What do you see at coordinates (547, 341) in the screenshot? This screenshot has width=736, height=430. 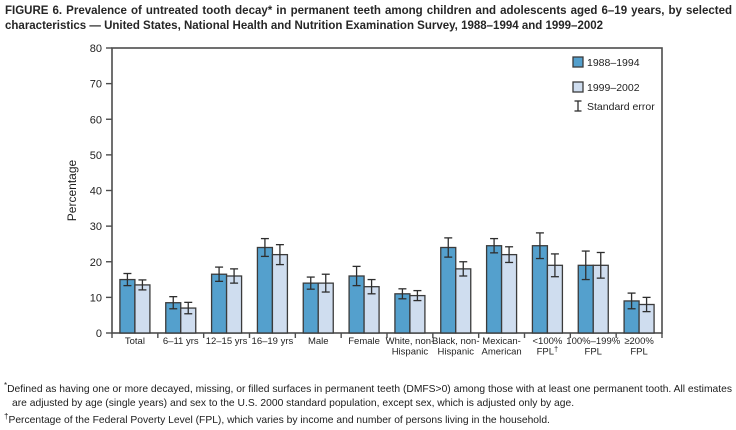 I see `x-axis-label: <100%` at bounding box center [547, 341].